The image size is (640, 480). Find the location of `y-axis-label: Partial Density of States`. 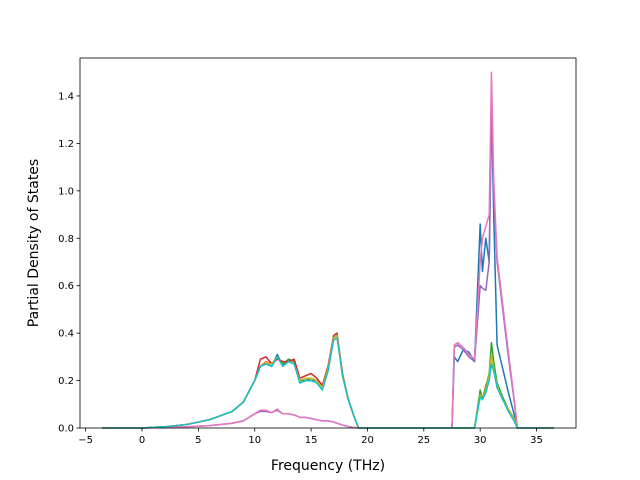

y-axis-label: Partial Density of States is located at coordinates (34, 243).